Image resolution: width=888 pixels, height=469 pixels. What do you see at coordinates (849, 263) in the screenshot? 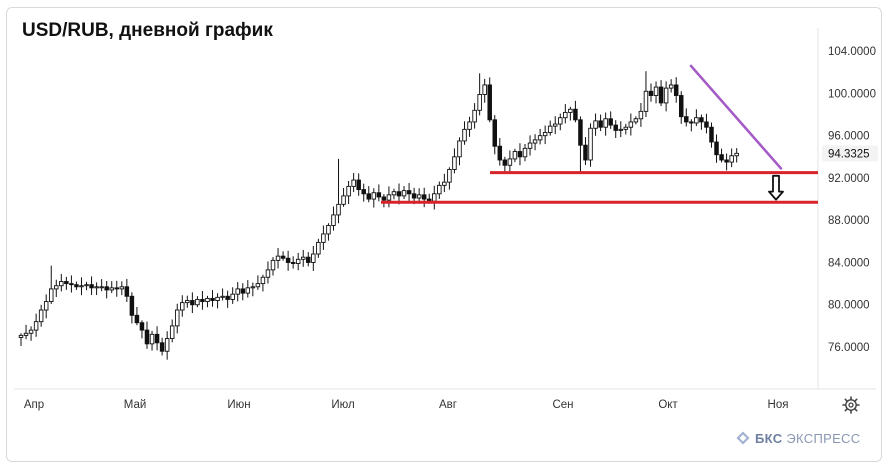
I see `price-tick-label: 84.0000` at bounding box center [849, 263].